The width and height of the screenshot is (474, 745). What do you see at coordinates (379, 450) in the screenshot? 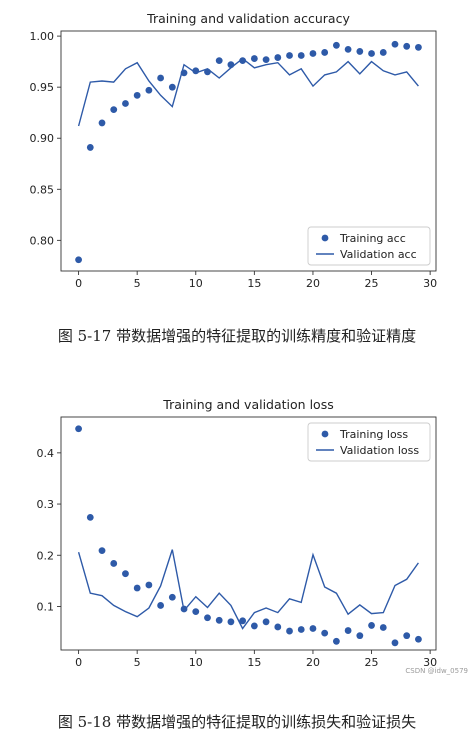
I see `legend-label: Validation loss` at bounding box center [379, 450].